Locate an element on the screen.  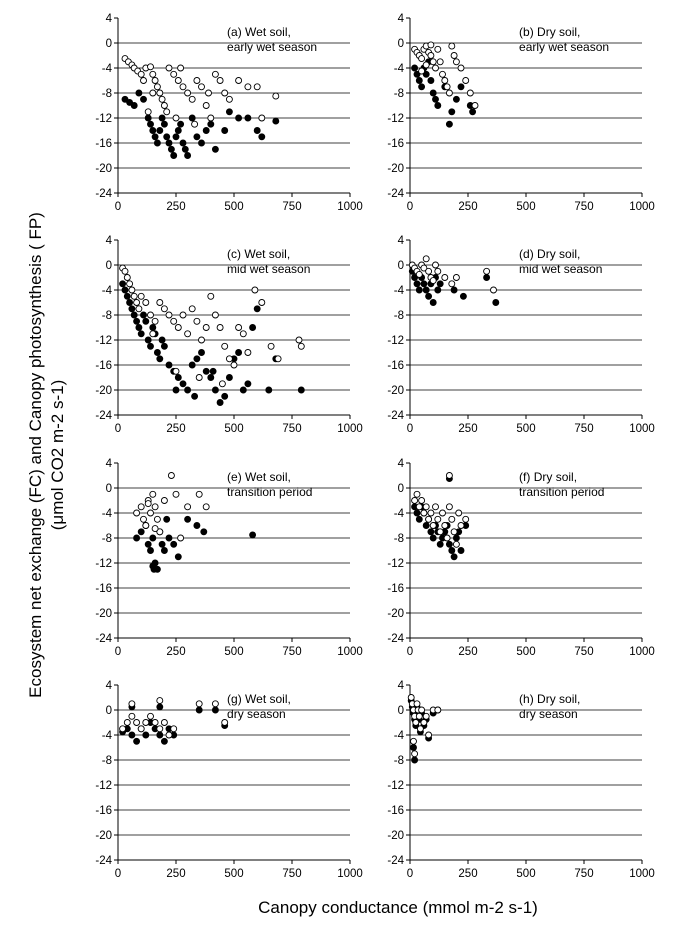
y-axis-label-line2: (μmol CO2 m-2 s-1) is located at coordinates (57, 455).